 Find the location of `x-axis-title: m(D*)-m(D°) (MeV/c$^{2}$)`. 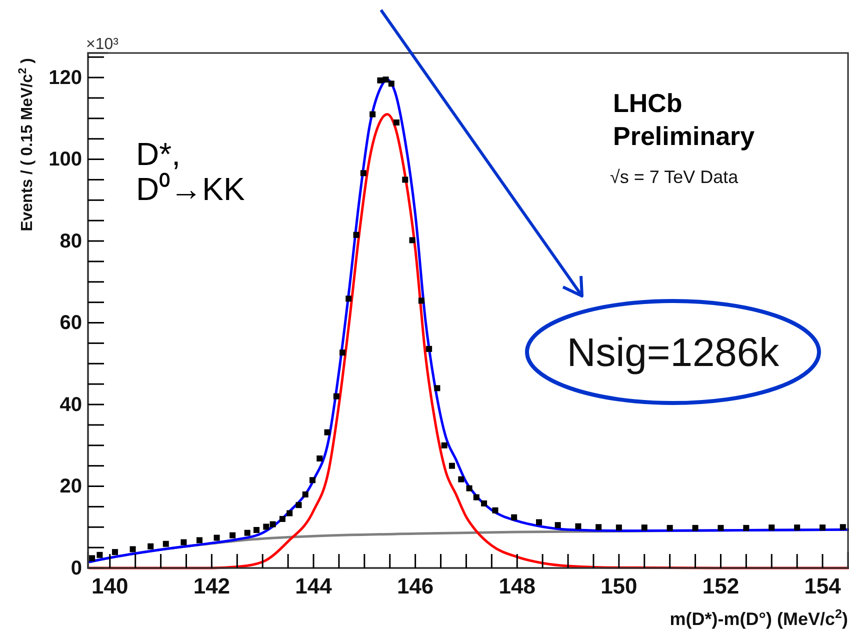

x-axis-title: m(D*)-m(D°) (MeV/c$^{2}$) is located at coordinates (759, 618).